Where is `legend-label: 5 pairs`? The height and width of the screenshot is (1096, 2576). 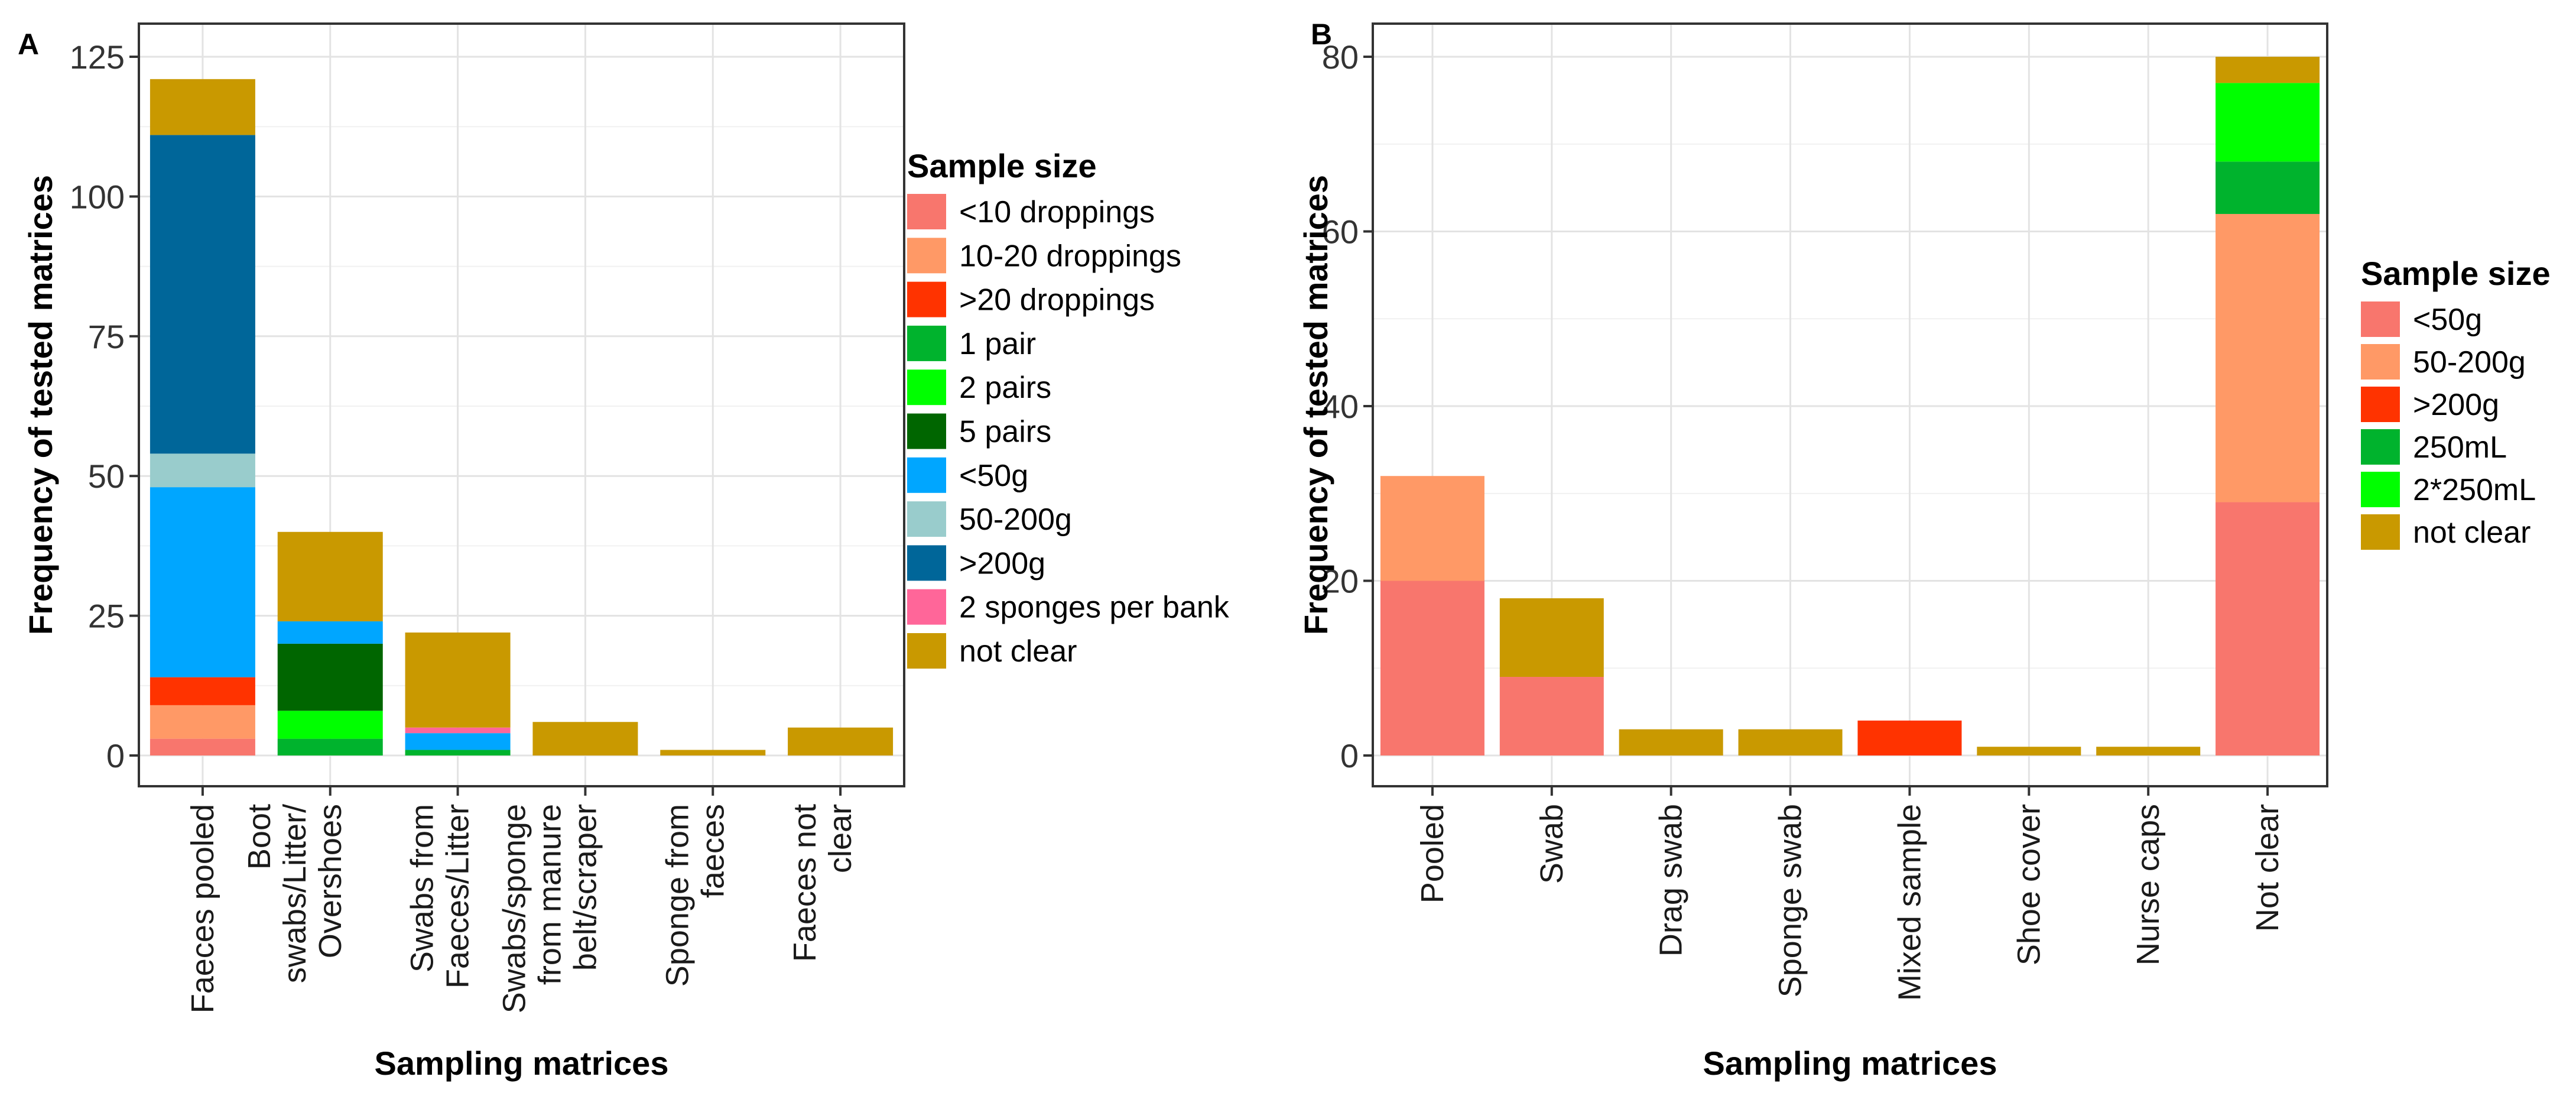
legend-label: 5 pairs is located at coordinates (1005, 432).